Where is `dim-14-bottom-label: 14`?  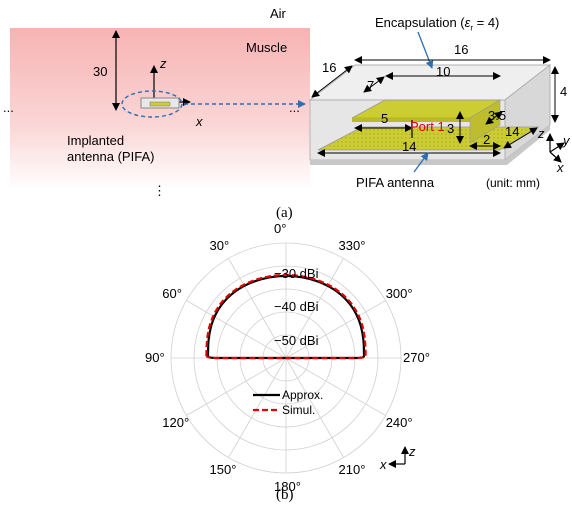
dim-14-bottom-label: 14 is located at coordinates (409, 146).